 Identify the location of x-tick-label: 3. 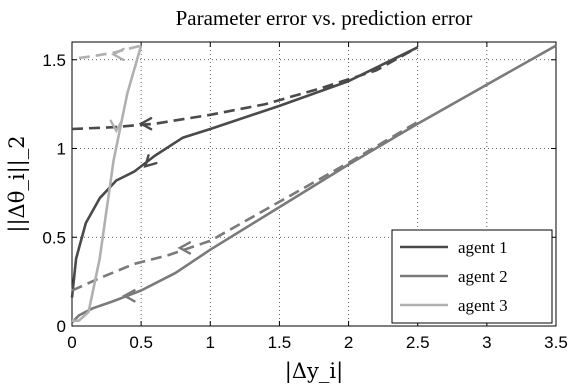
(486, 342).